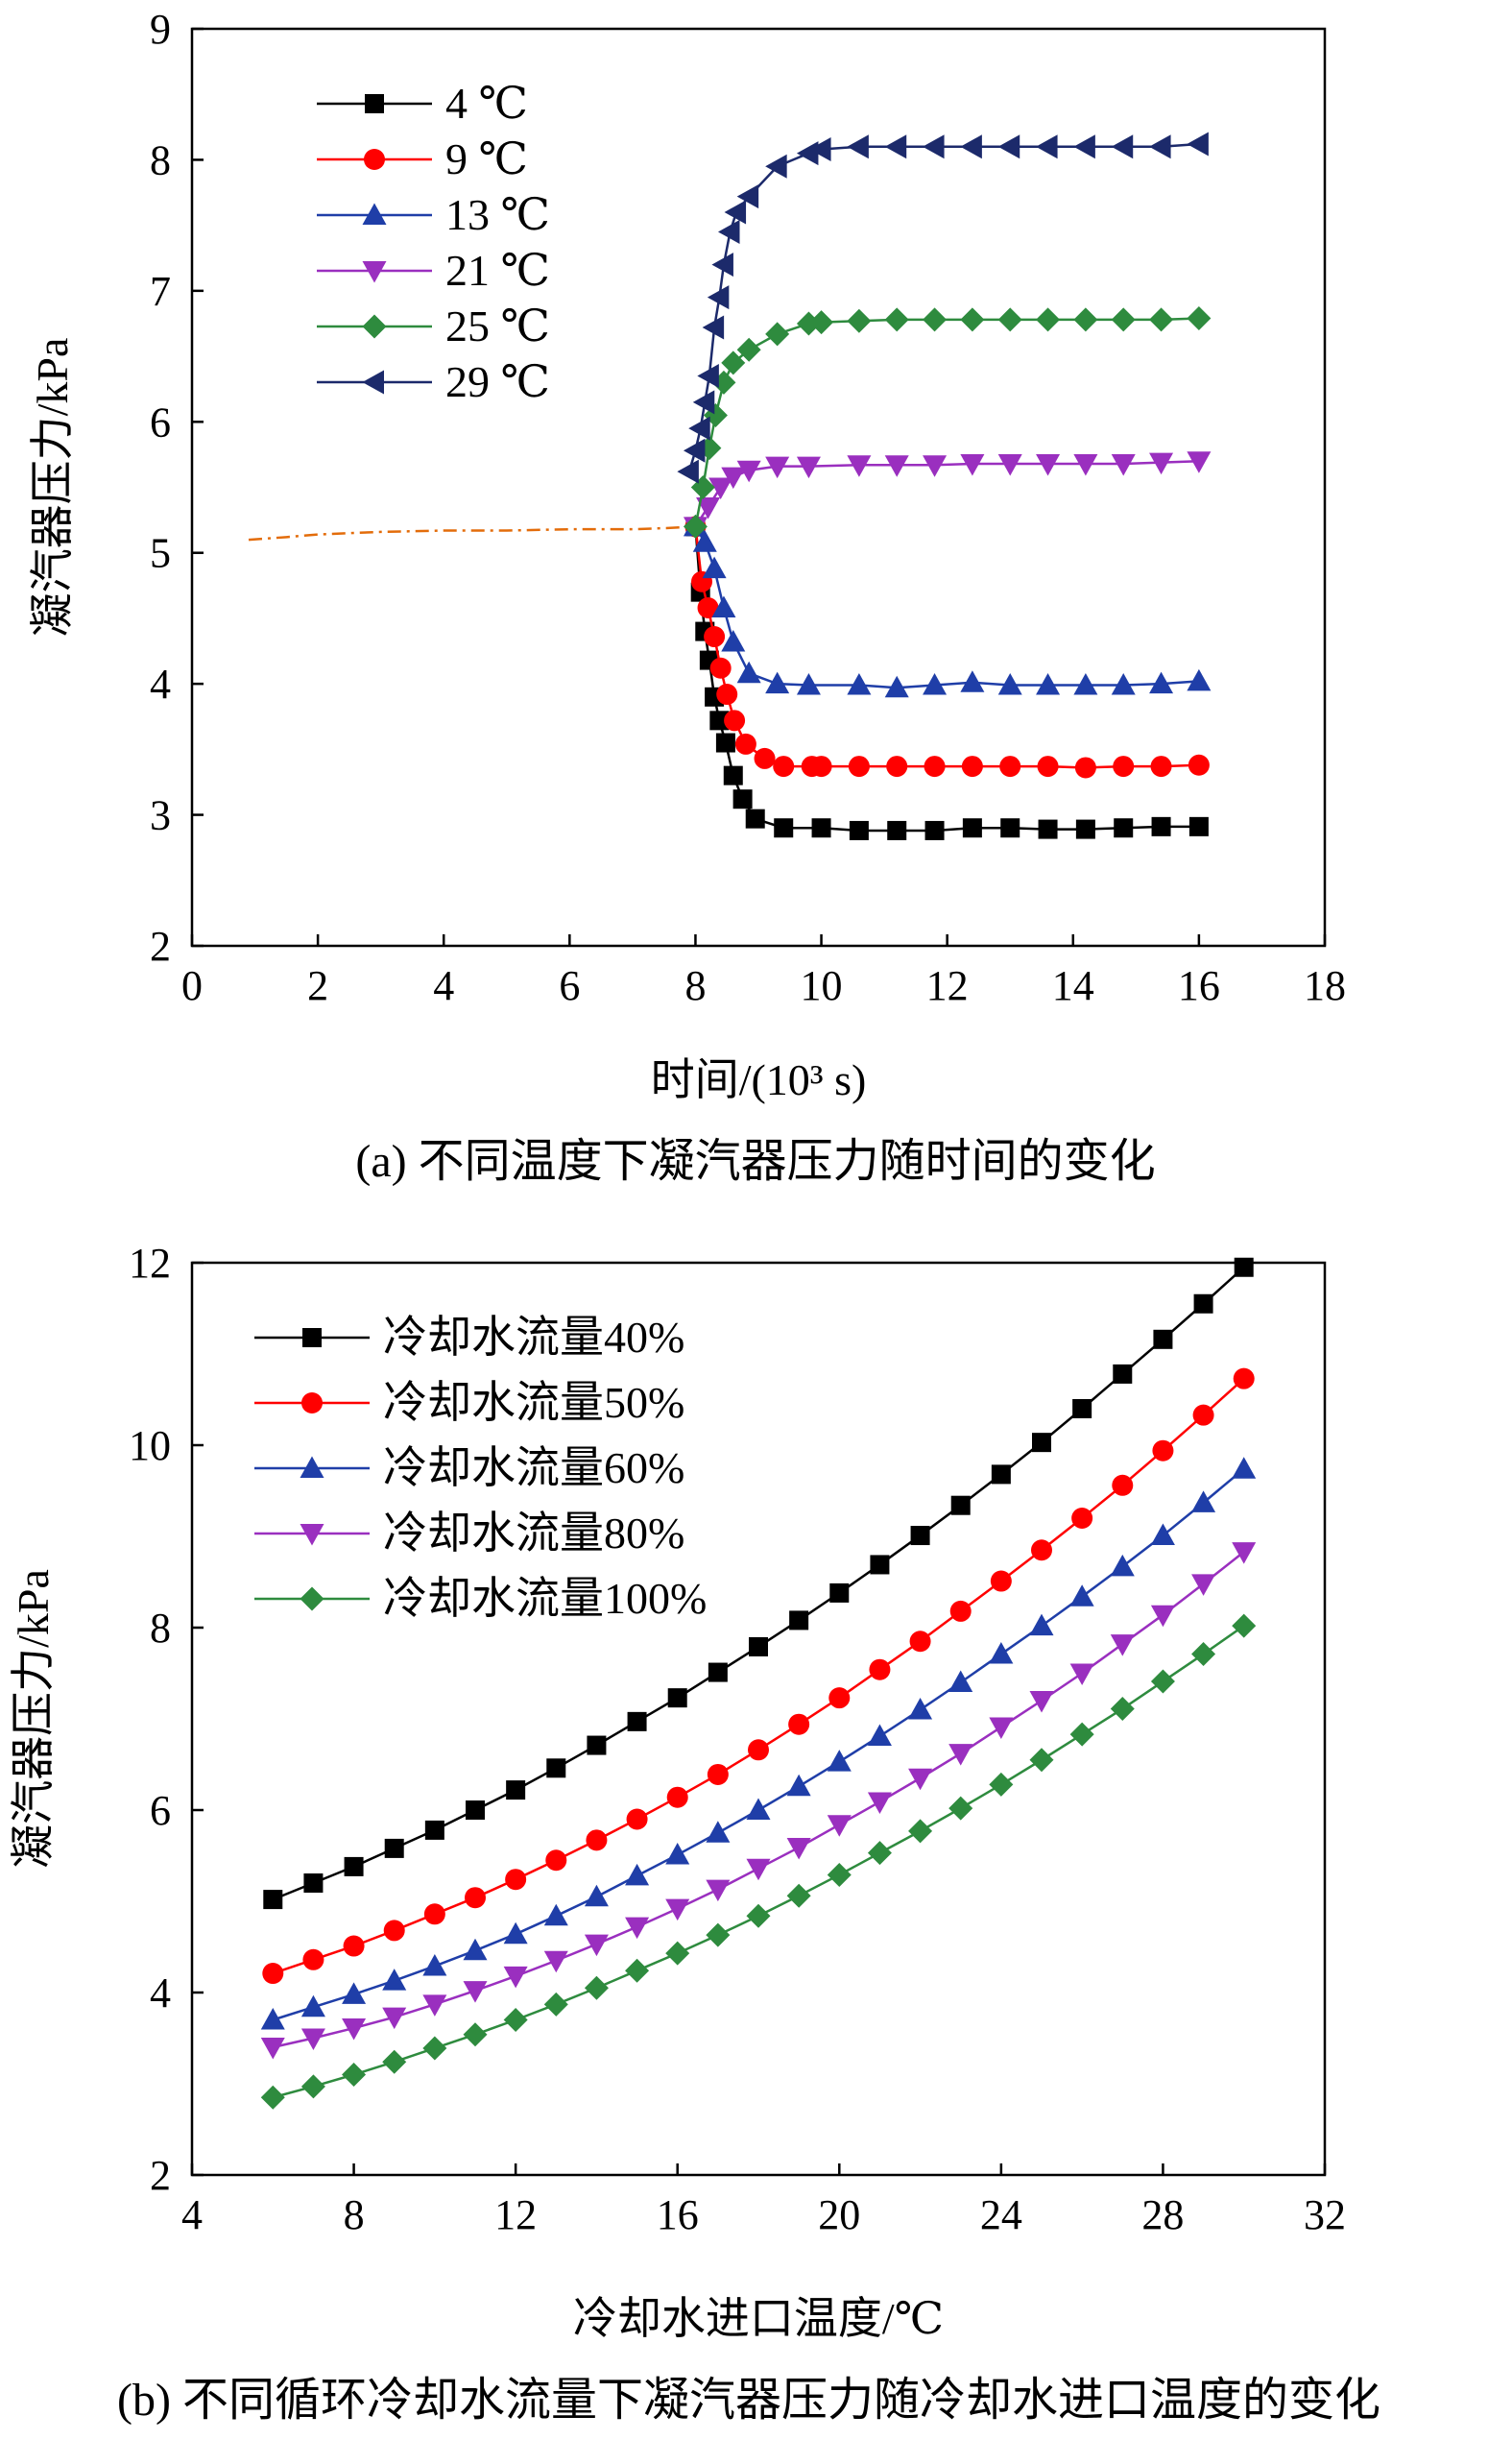 Image resolution: width=1512 pixels, height=2440 pixels. What do you see at coordinates (422, 103) in the screenshot?
I see `legend-entry: 4 ℃` at bounding box center [422, 103].